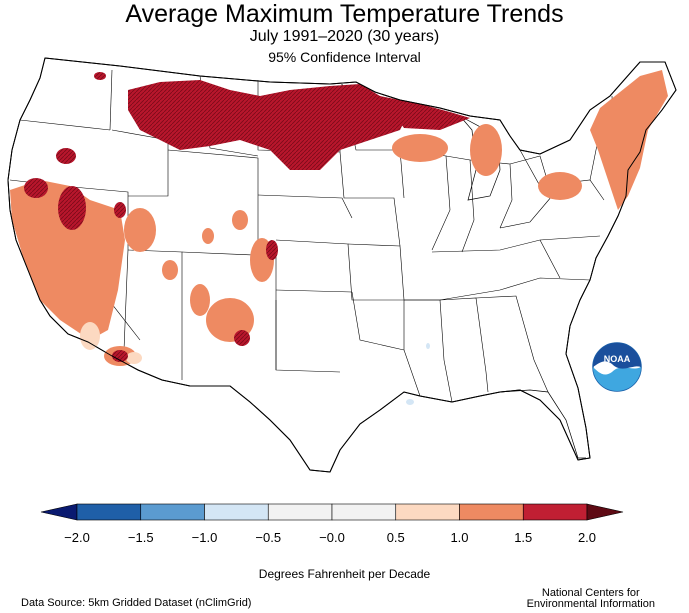  What do you see at coordinates (617, 367) in the screenshot?
I see `noaa-logo-icon: NOAA` at bounding box center [617, 367].